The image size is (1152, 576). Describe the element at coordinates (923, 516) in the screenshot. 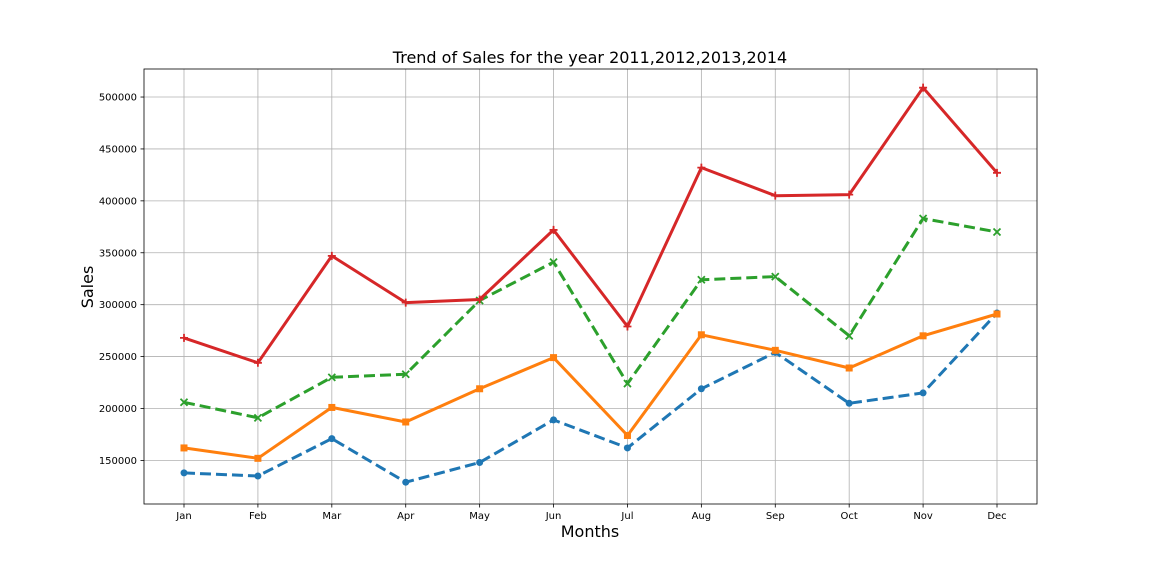

I see `x-tick-label: Nov` at that location.